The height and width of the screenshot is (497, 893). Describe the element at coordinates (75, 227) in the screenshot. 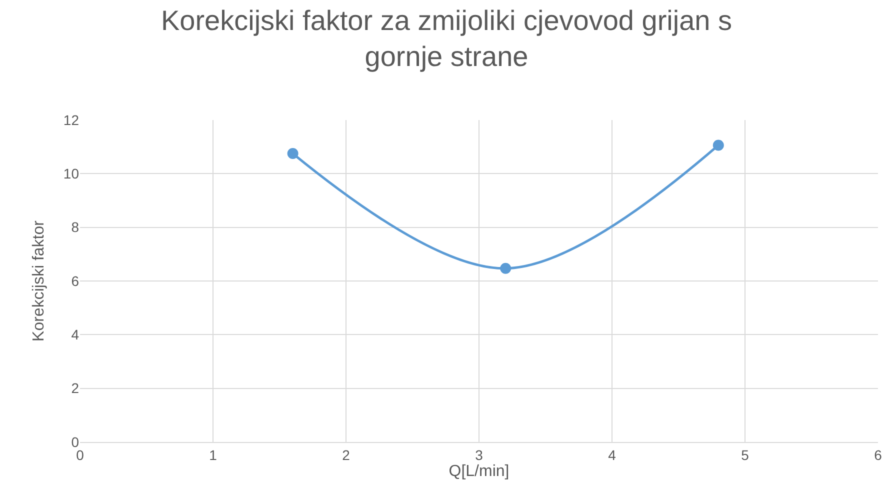

I see `y-tick-label: 8` at that location.